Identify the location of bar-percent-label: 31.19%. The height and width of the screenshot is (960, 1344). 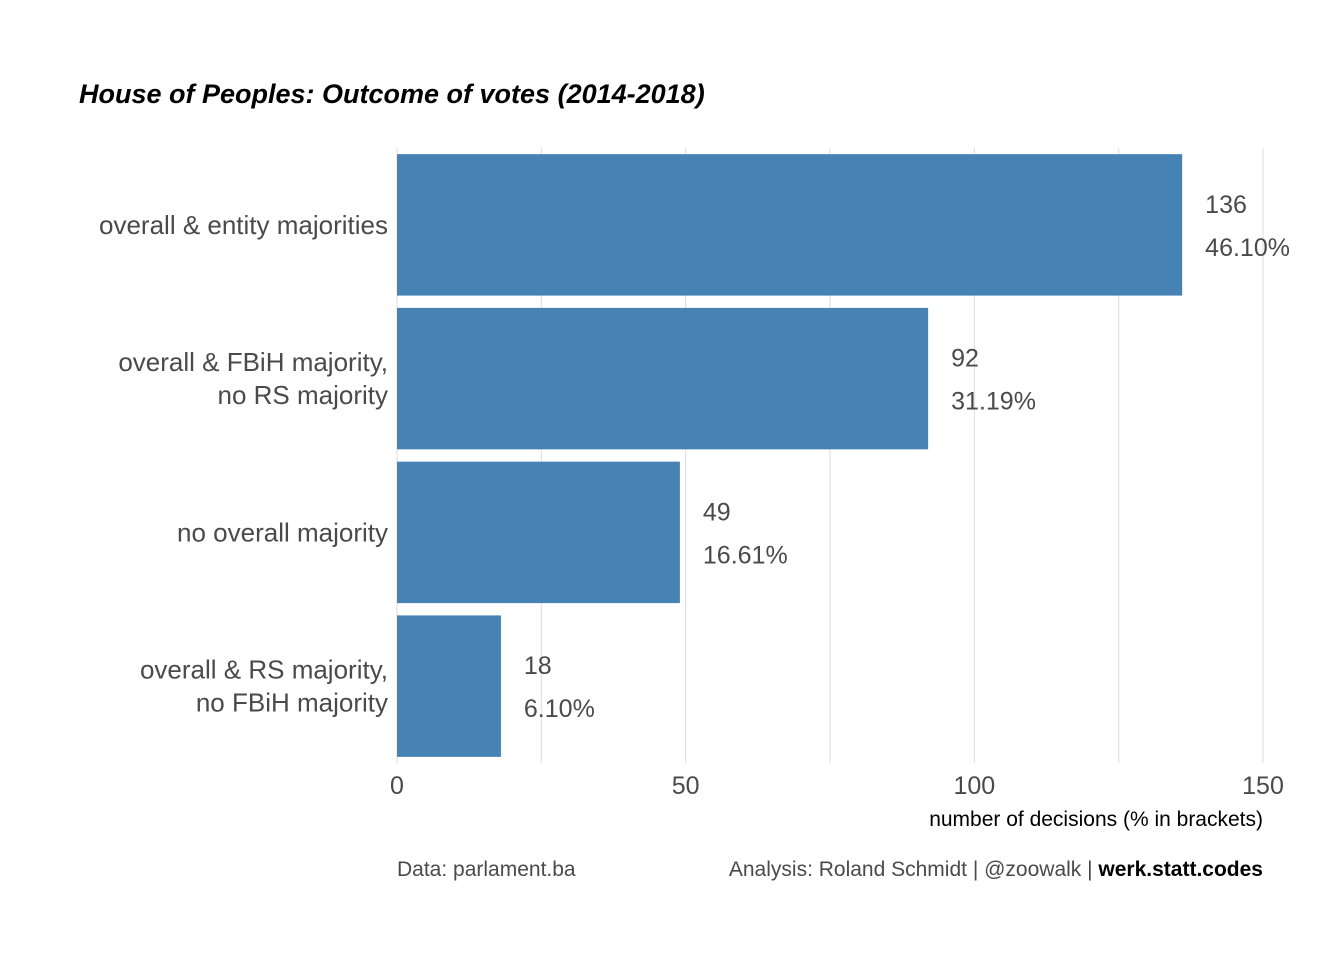
(993, 402).